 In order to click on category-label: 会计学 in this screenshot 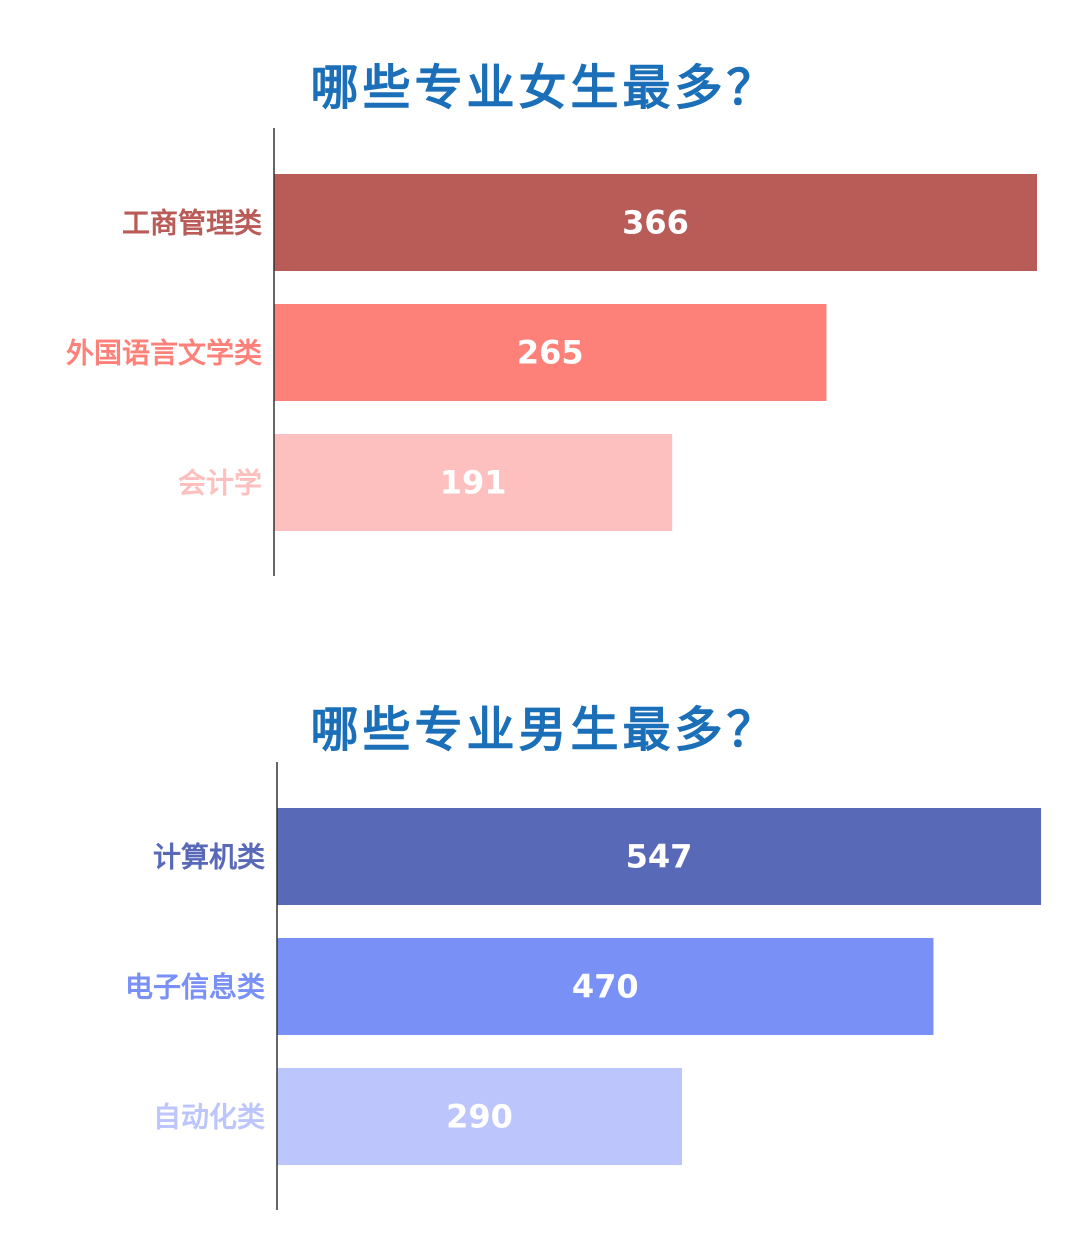, I will do `click(220, 483)`.